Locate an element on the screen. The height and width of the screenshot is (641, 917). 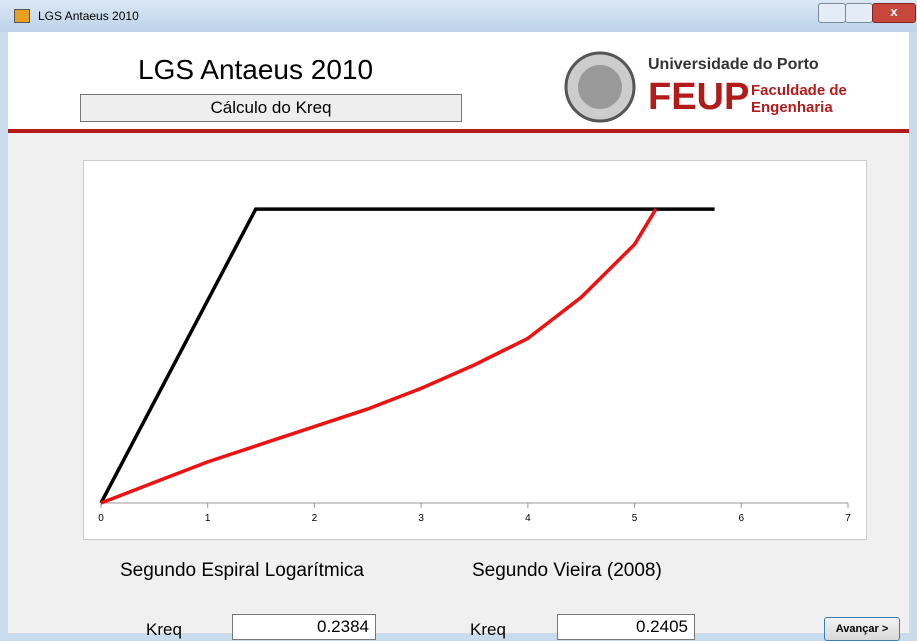
x-tick-label: 7 is located at coordinates (848, 518).